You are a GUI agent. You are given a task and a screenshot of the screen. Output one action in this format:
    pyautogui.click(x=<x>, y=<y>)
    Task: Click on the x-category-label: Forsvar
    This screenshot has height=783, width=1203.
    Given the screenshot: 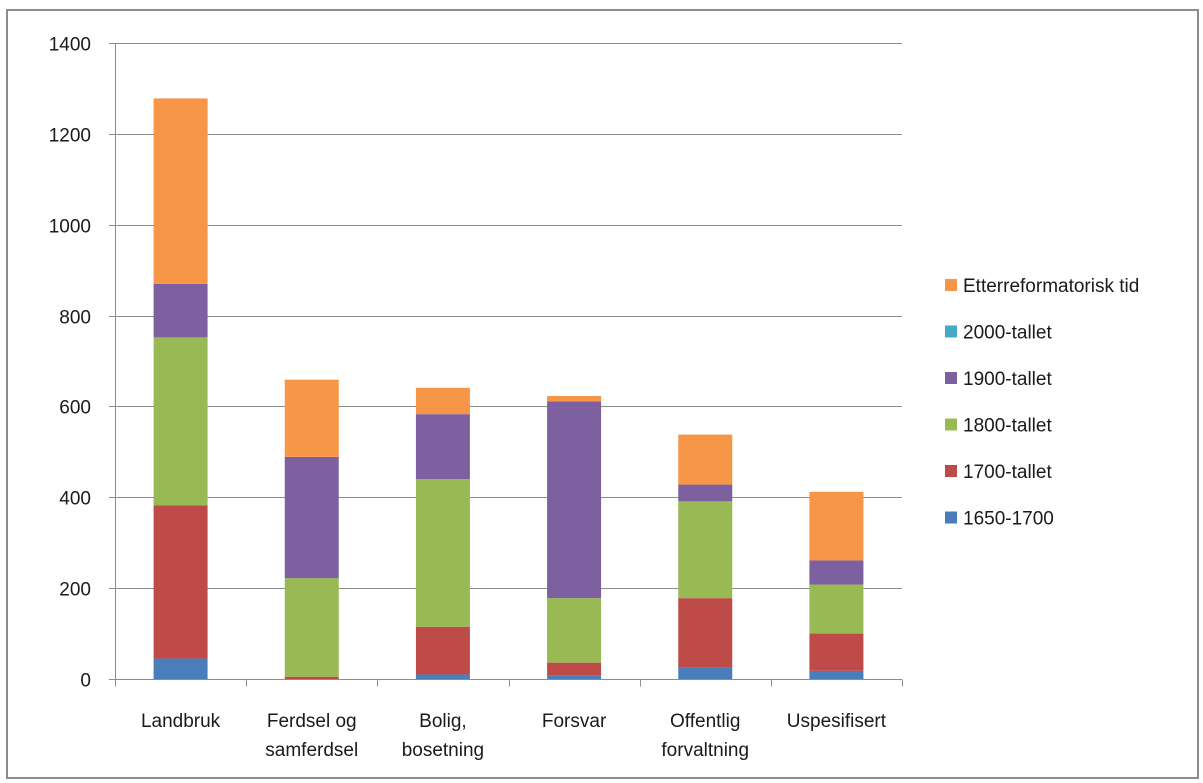 What is the action you would take?
    pyautogui.click(x=574, y=721)
    